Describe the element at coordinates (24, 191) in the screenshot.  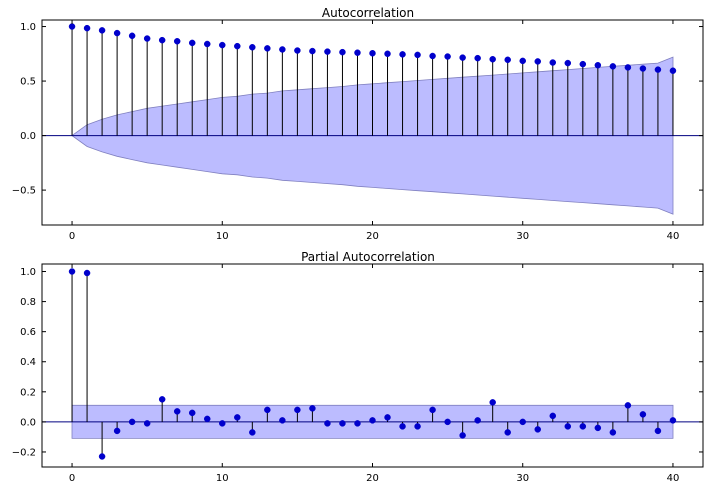
I see `acf-ytick-label-0: −0.5` at that location.